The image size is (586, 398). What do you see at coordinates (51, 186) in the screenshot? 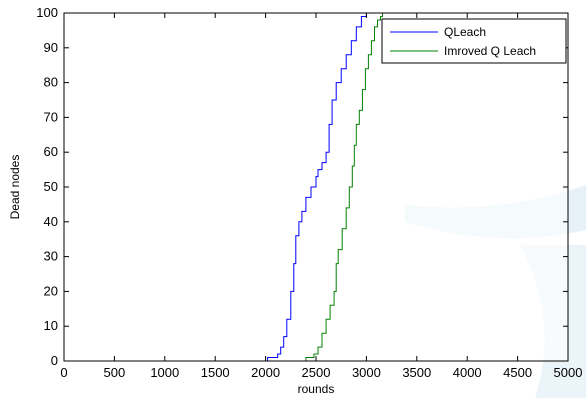
I see `y-tick-label: 50` at bounding box center [51, 186].